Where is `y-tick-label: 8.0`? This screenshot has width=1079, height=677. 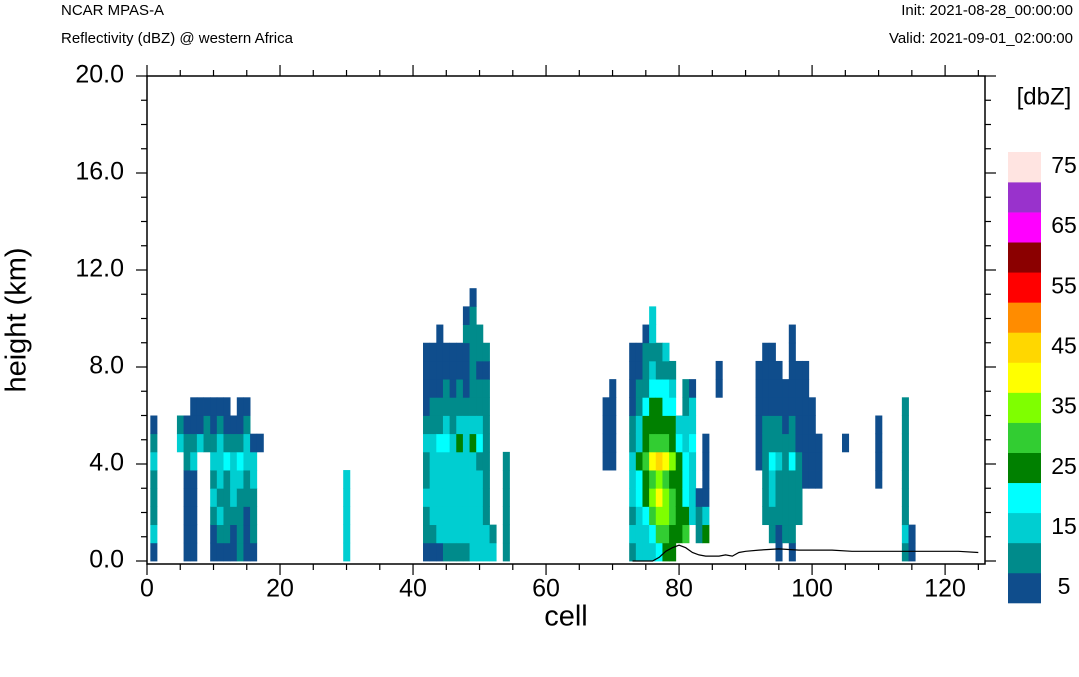 y-tick-label: 8.0 is located at coordinates (106, 366).